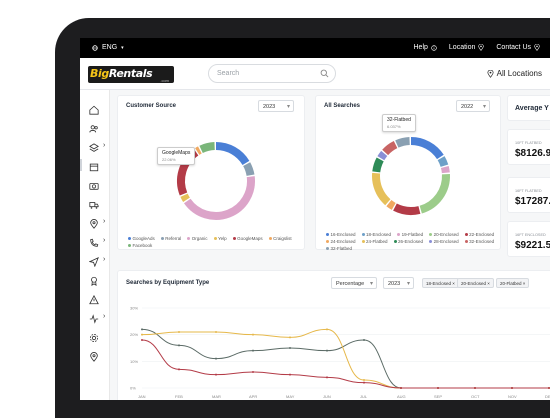 This screenshot has width=550, height=418. I want to click on chevron-down-icon: ▾, so click(484, 107).